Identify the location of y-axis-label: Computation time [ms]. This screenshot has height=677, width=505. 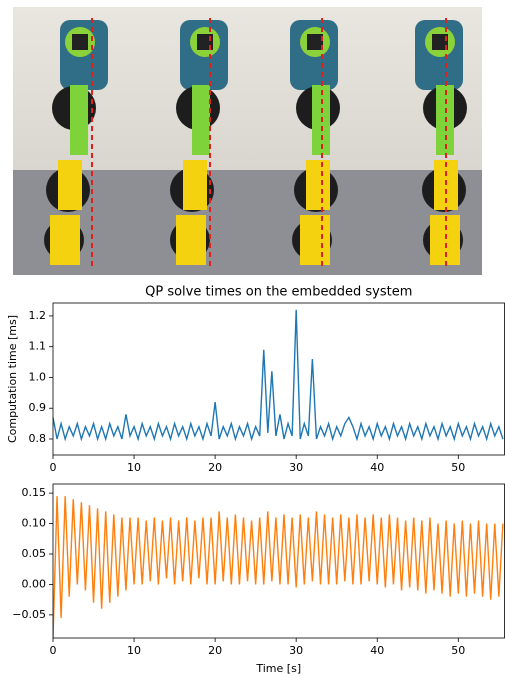
(12, 379).